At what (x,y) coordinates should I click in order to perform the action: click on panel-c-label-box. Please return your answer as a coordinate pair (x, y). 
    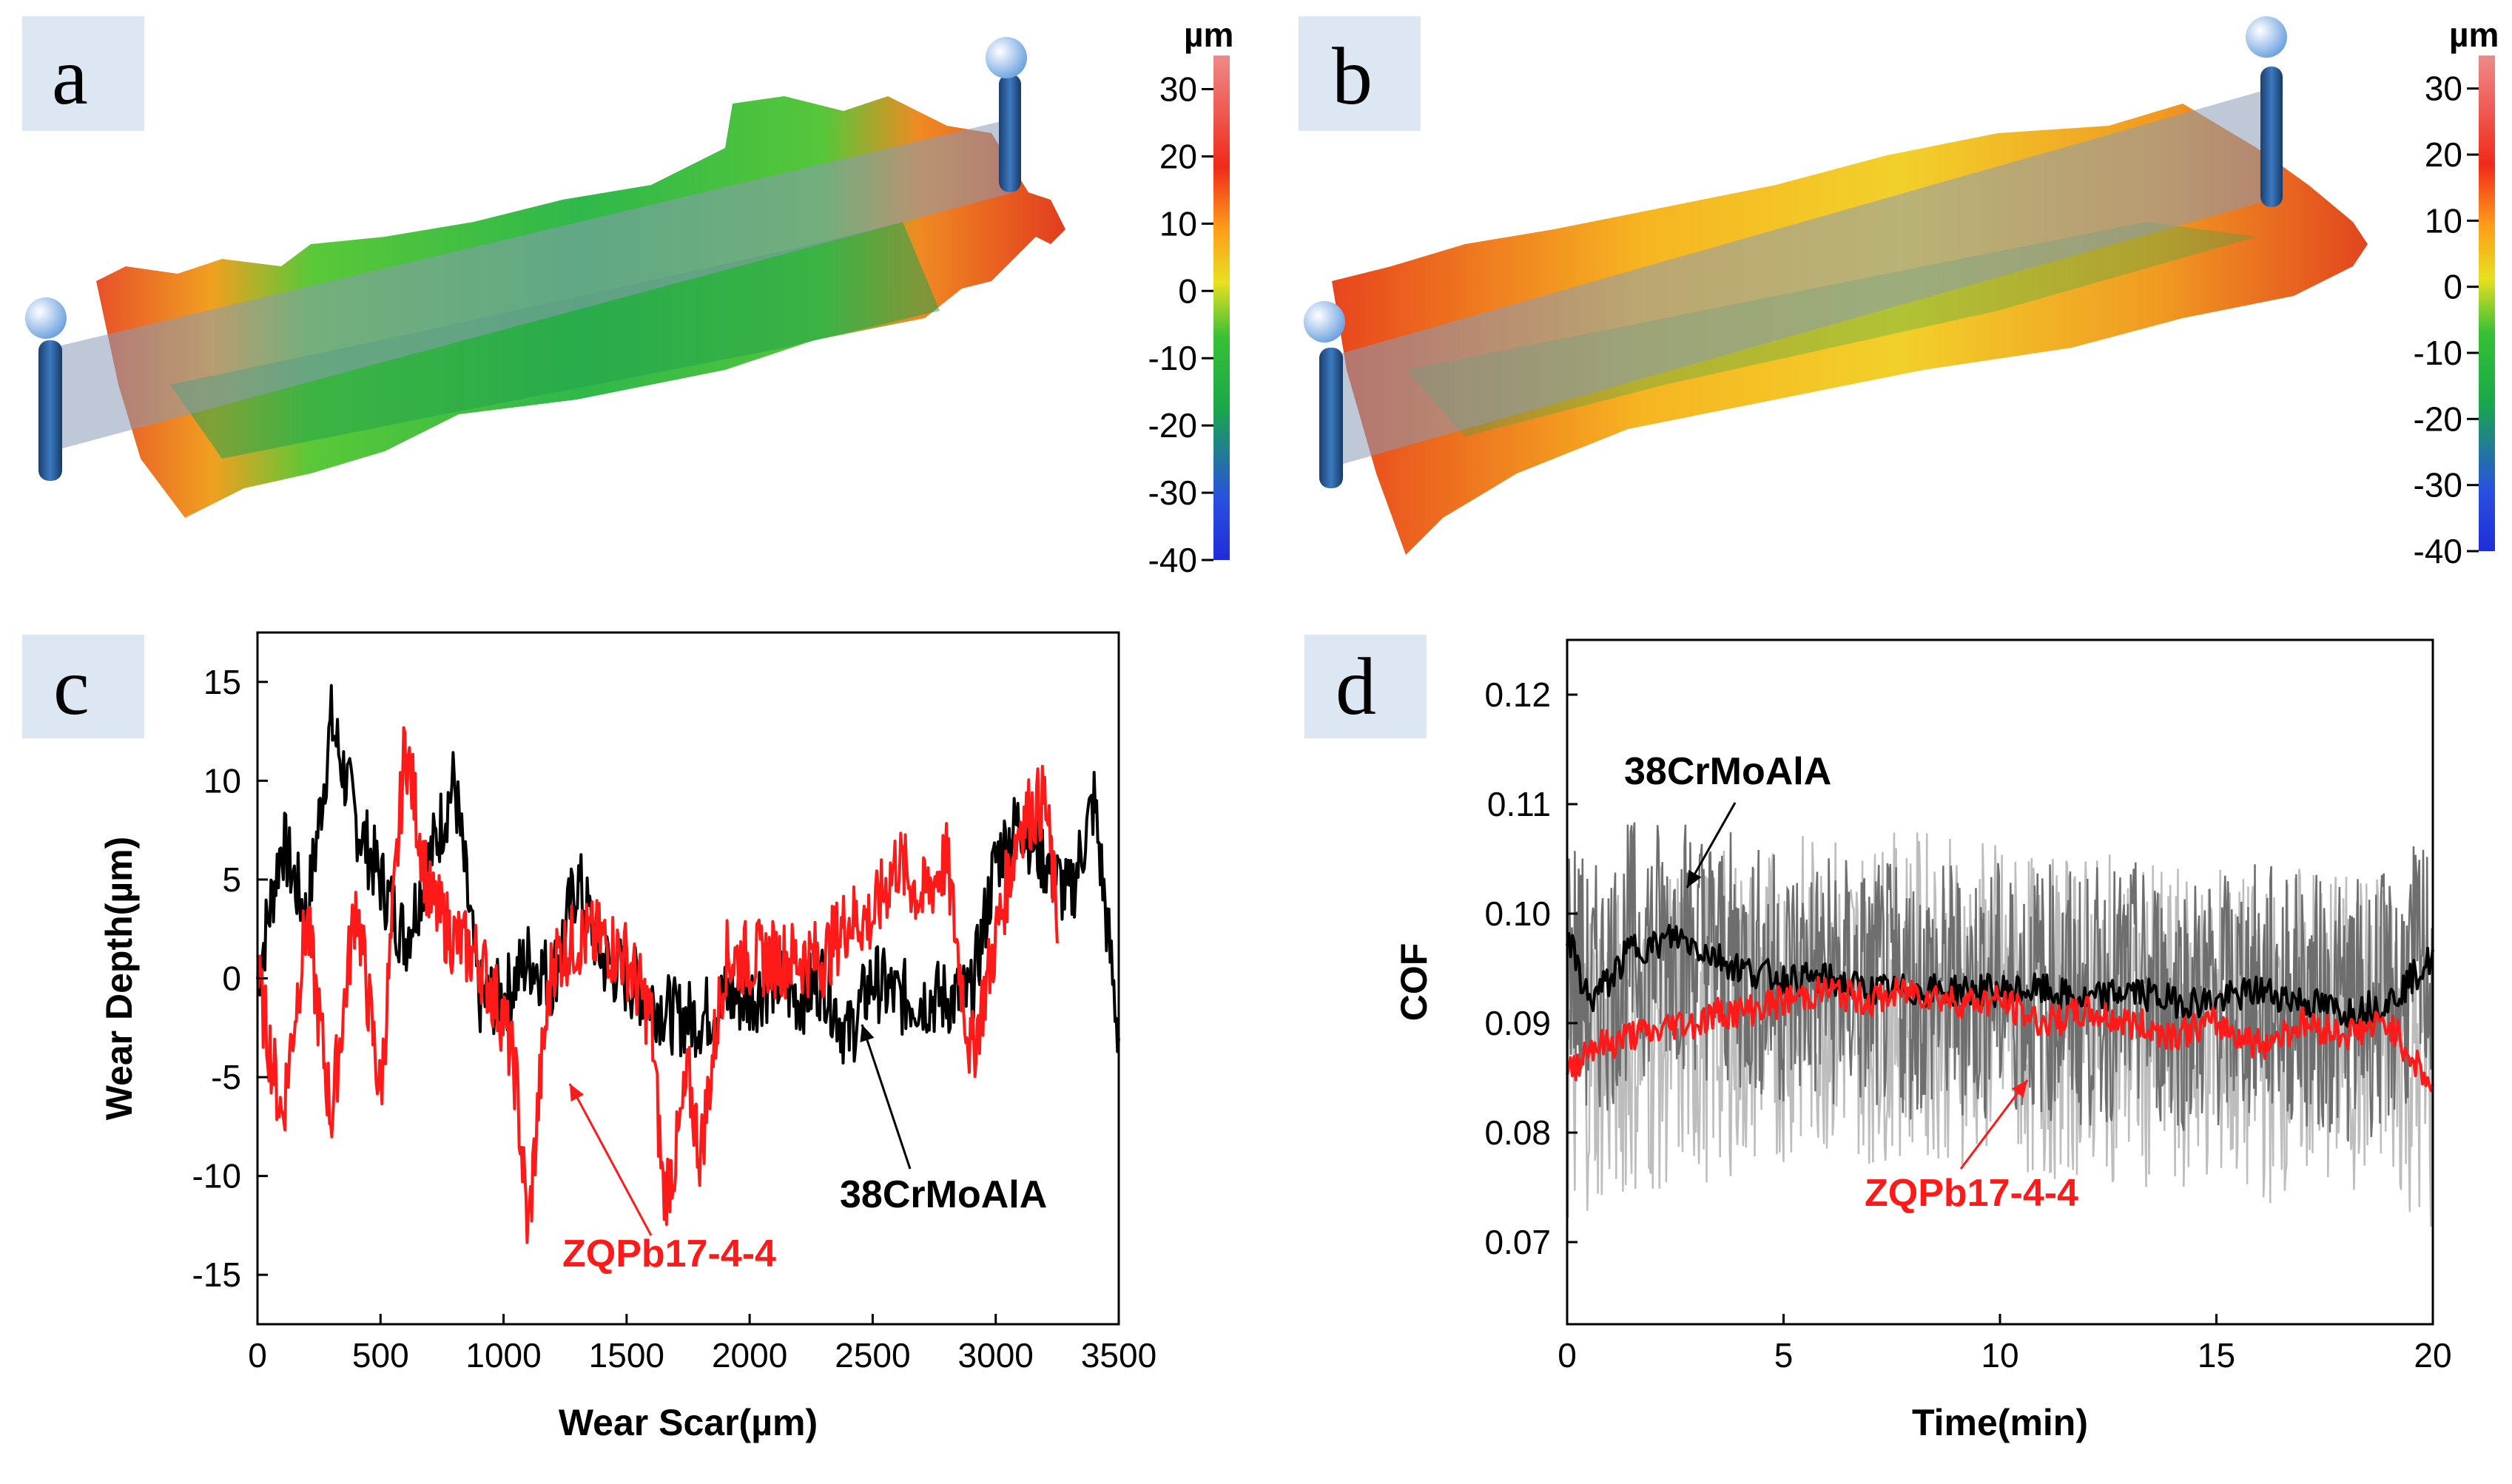
    Looking at the image, I should click on (83, 686).